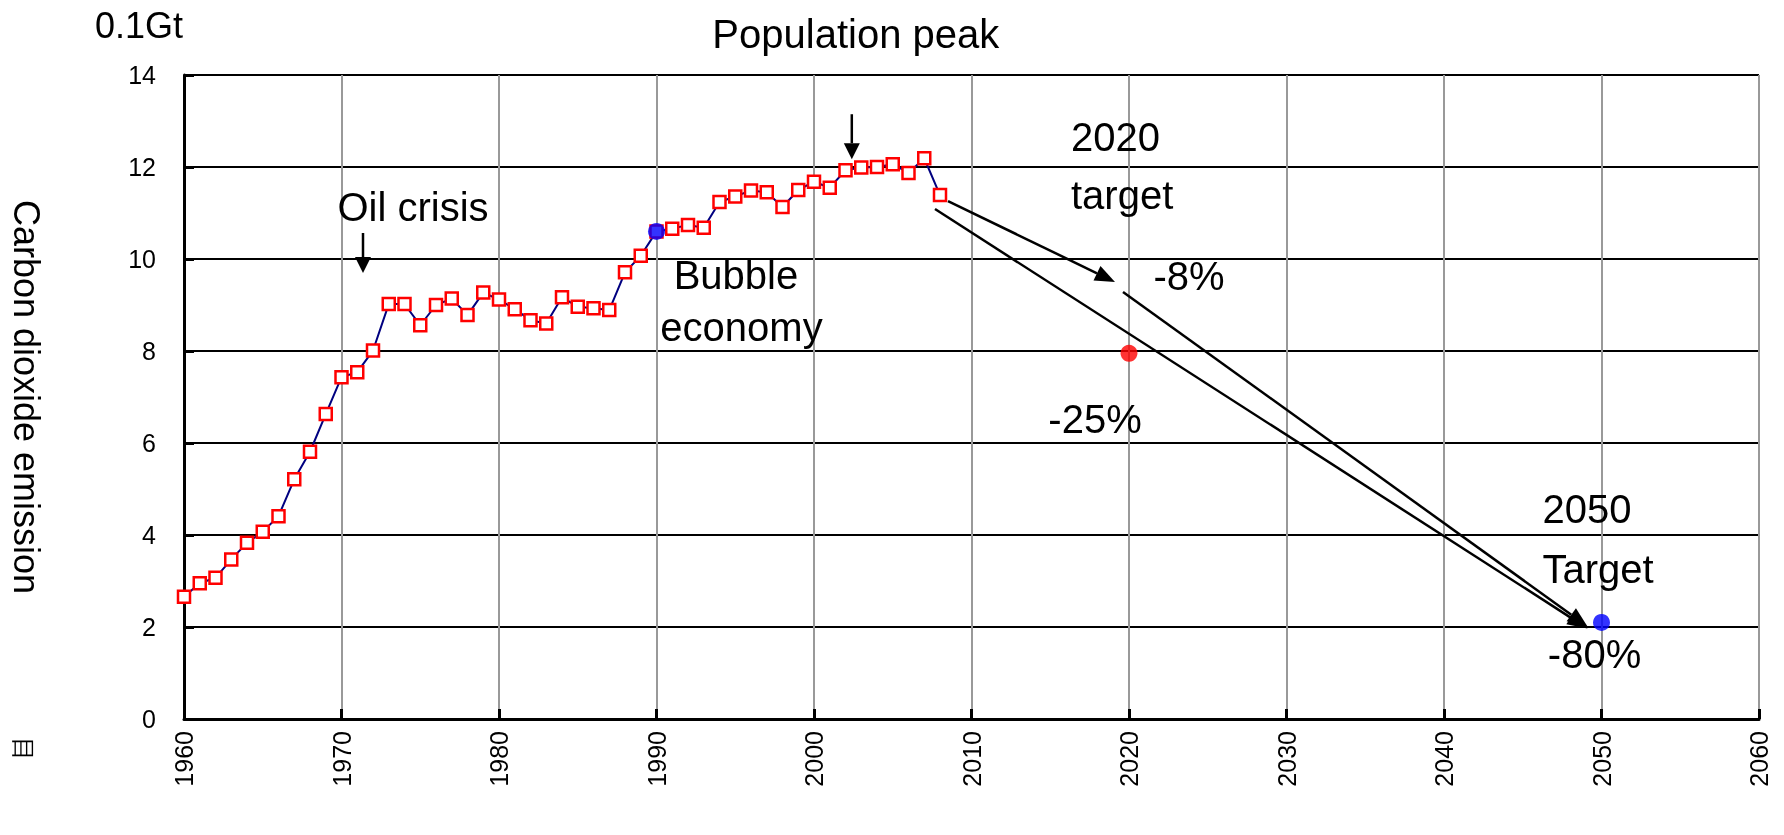 Image resolution: width=1784 pixels, height=835 pixels. I want to click on x-tick-label: 2000, so click(814, 759).